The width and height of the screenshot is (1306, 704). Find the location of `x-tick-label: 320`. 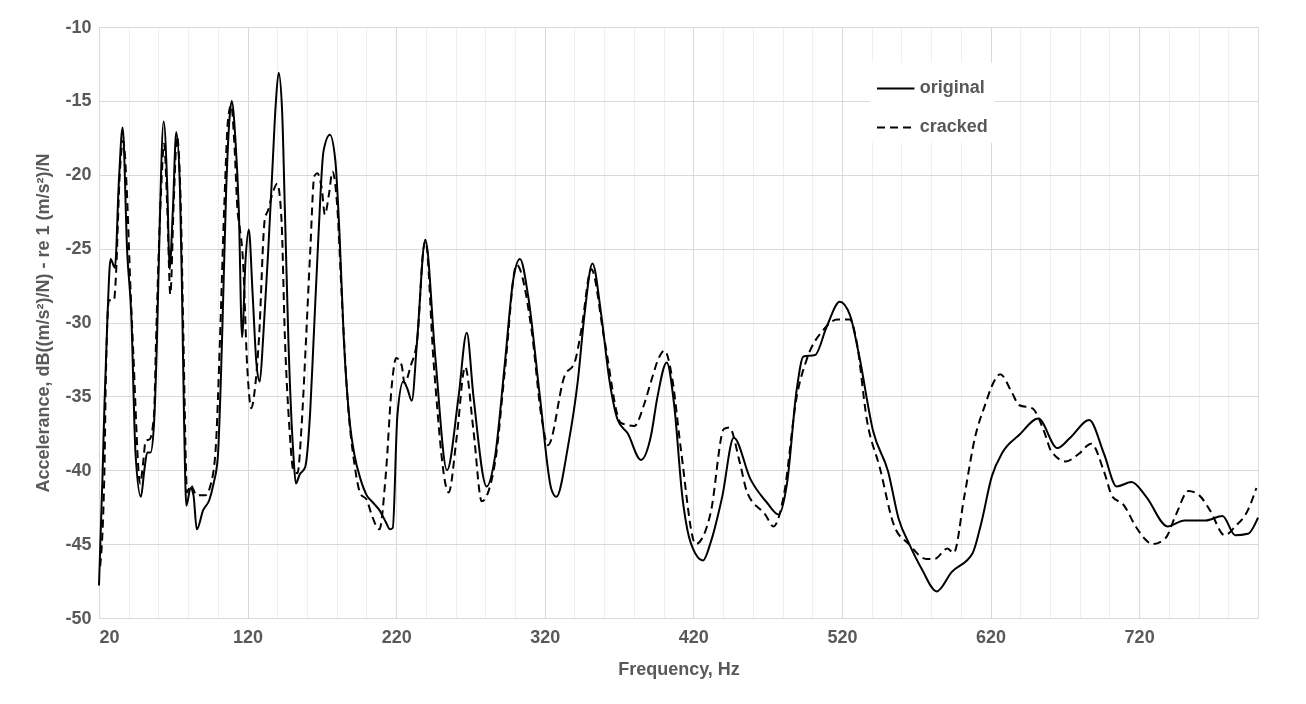

x-tick-label: 320 is located at coordinates (545, 636).